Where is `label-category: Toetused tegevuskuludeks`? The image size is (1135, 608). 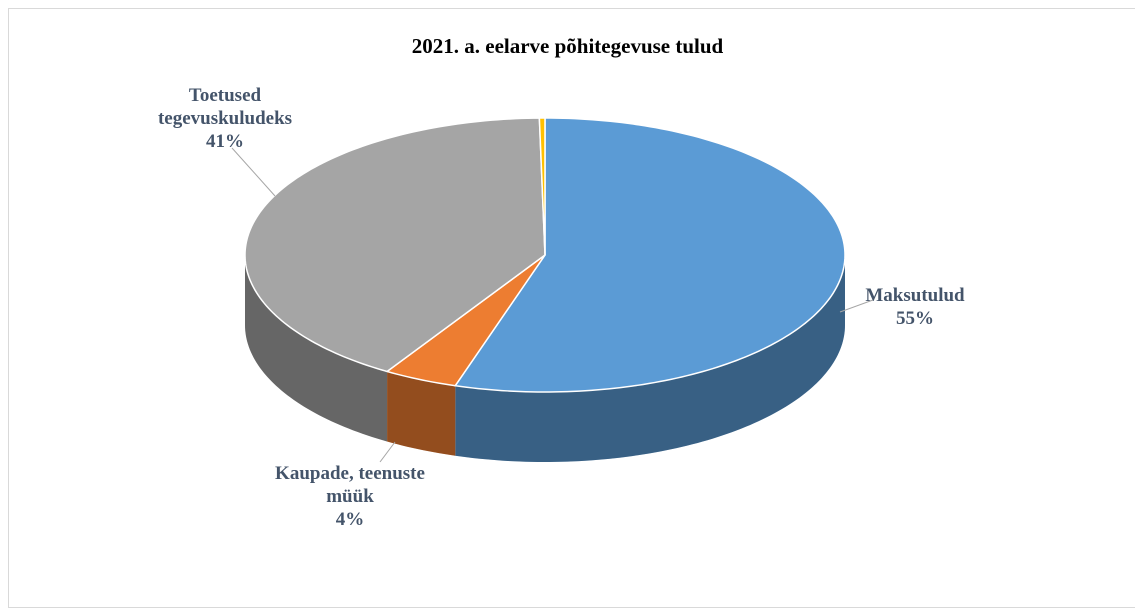 label-category: Toetused tegevuskuludeks is located at coordinates (225, 107).